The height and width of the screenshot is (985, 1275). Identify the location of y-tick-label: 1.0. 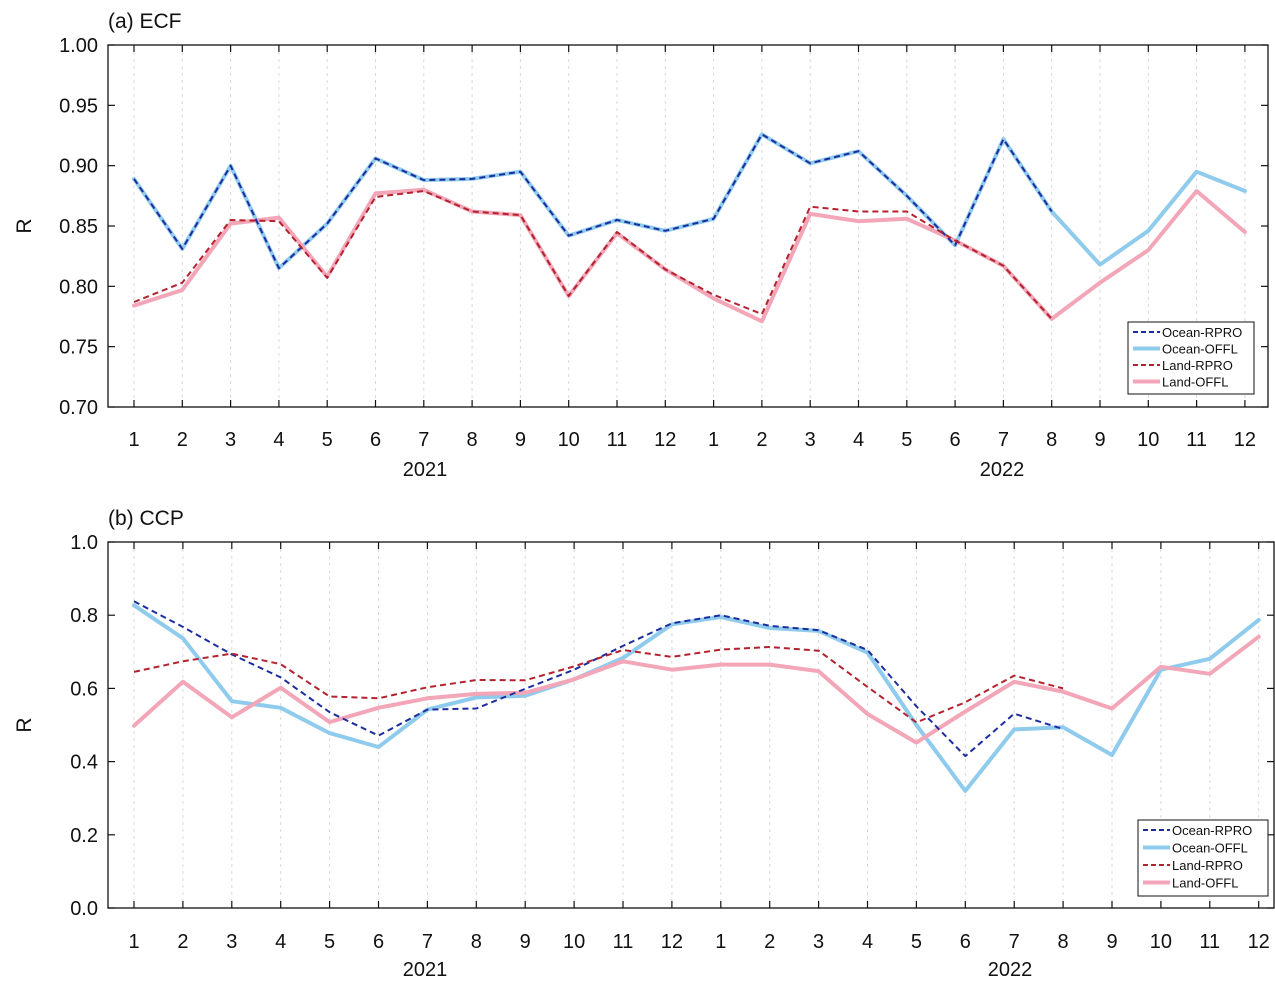
(84, 543).